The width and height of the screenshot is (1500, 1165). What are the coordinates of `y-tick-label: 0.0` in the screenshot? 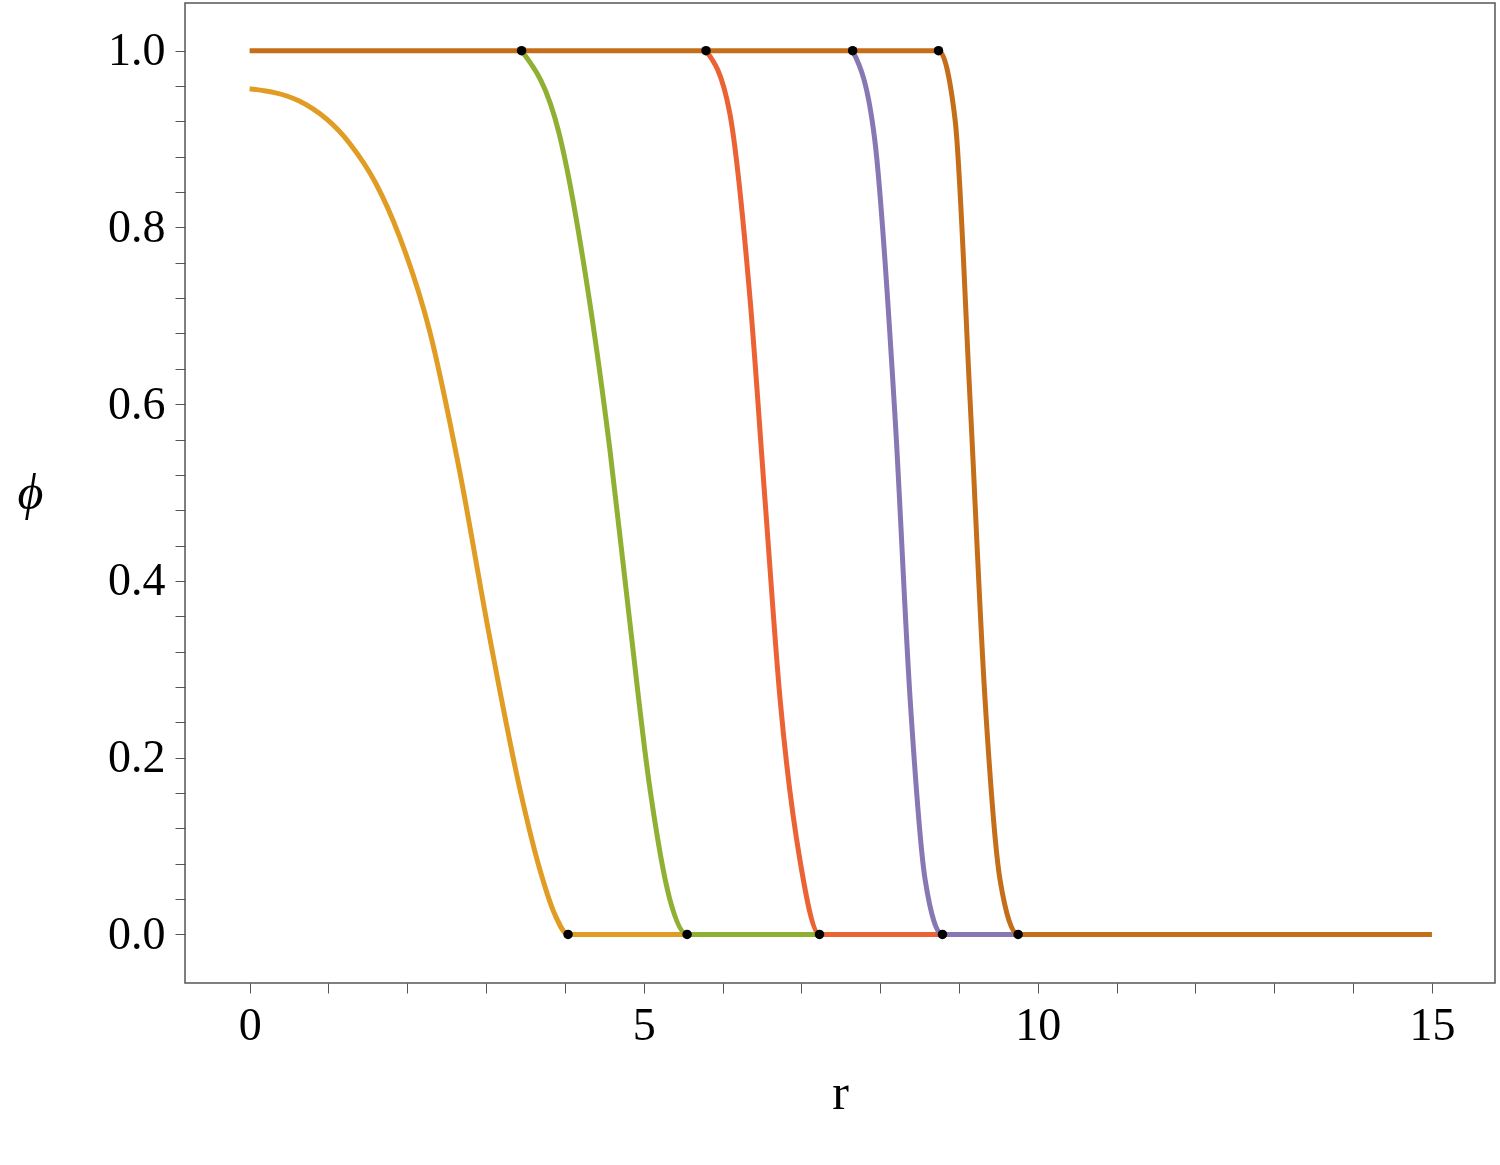 It's located at (137, 933).